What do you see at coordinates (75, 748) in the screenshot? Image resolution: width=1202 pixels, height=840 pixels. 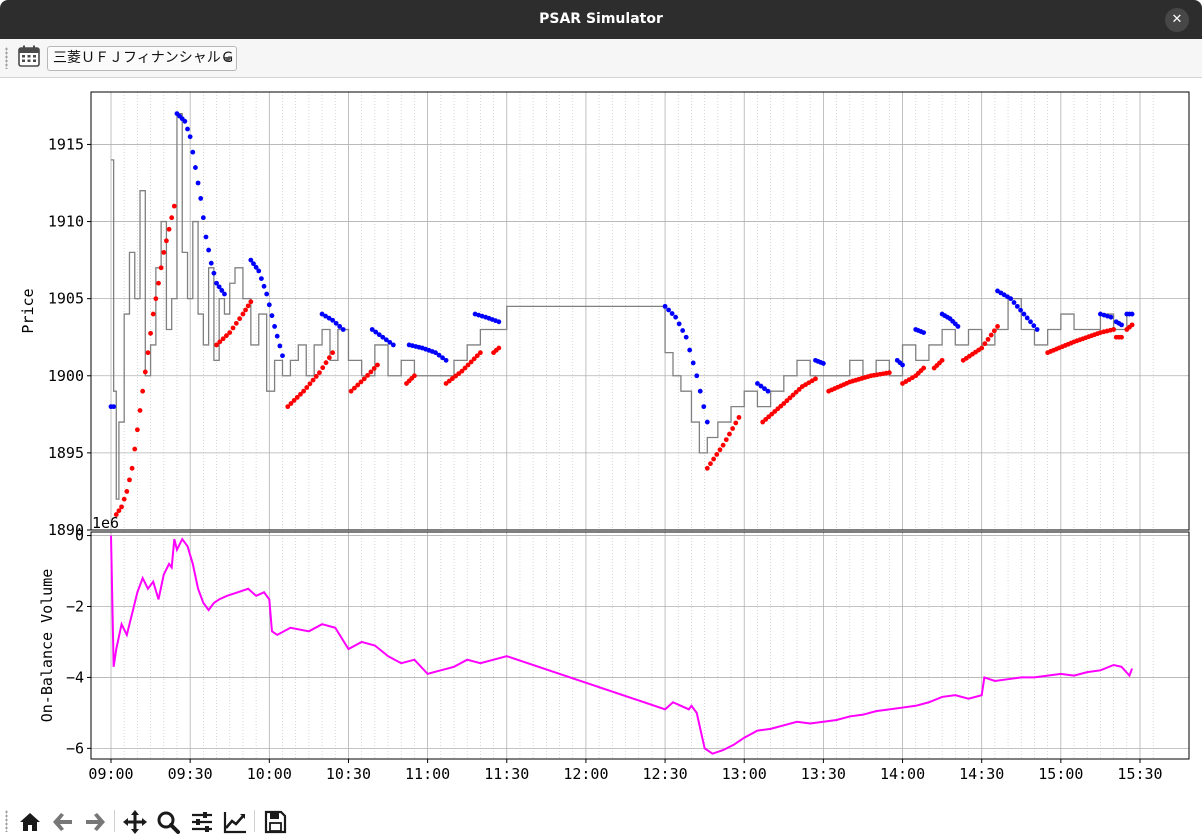 I see `y-tick-label: −6` at bounding box center [75, 748].